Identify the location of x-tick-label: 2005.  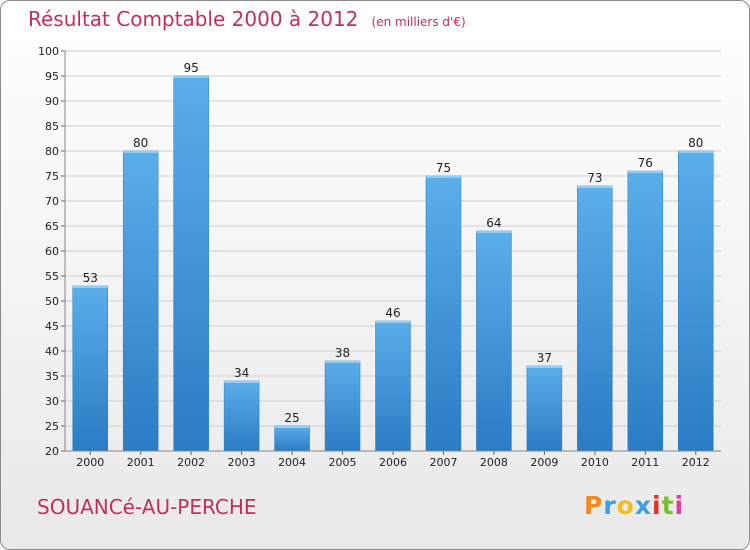
(343, 462).